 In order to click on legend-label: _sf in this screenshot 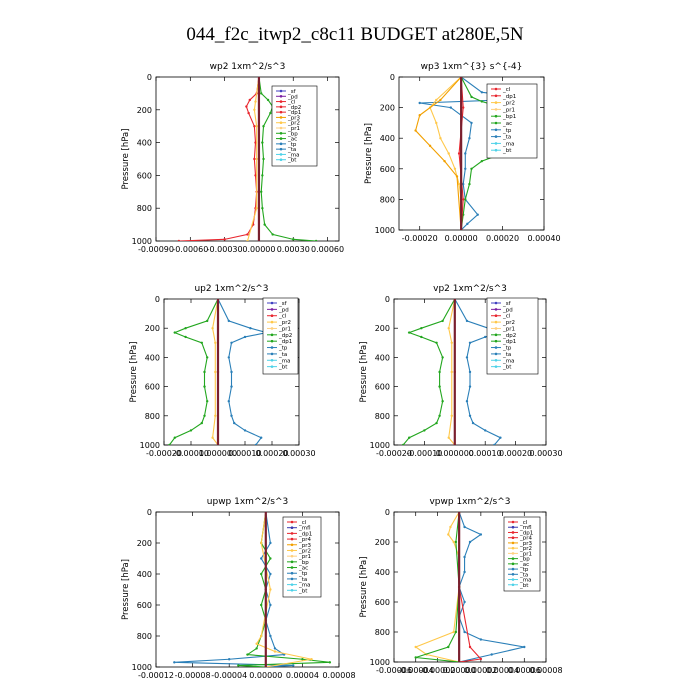, I will do `click(292, 92)`.